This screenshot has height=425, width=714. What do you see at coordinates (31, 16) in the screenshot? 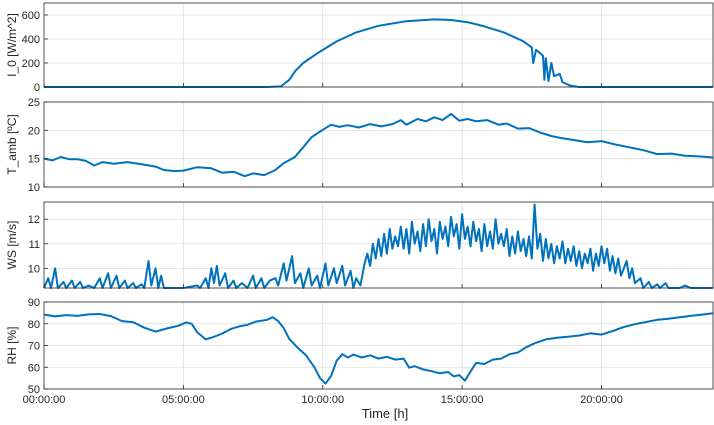
I see `y-tick-label: 600` at bounding box center [31, 16].